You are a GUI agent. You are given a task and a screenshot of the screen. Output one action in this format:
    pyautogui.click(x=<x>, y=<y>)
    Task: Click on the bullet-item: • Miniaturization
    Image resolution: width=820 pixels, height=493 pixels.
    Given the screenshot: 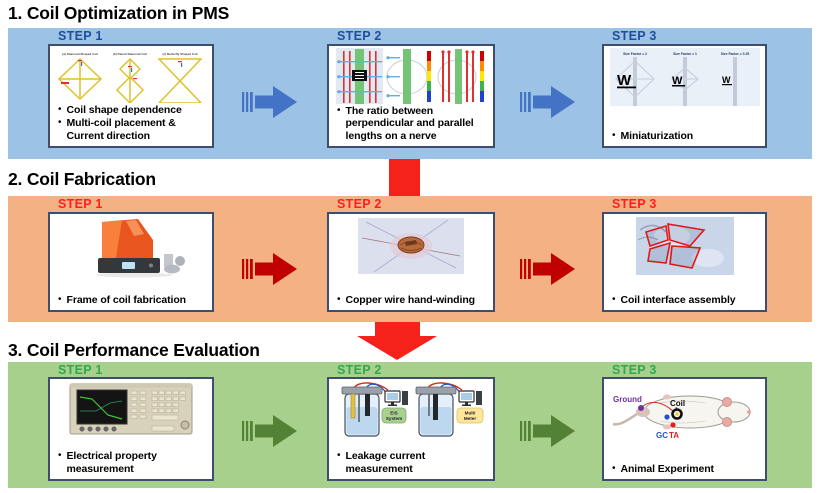 What is the action you would take?
    pyautogui.click(x=686, y=136)
    